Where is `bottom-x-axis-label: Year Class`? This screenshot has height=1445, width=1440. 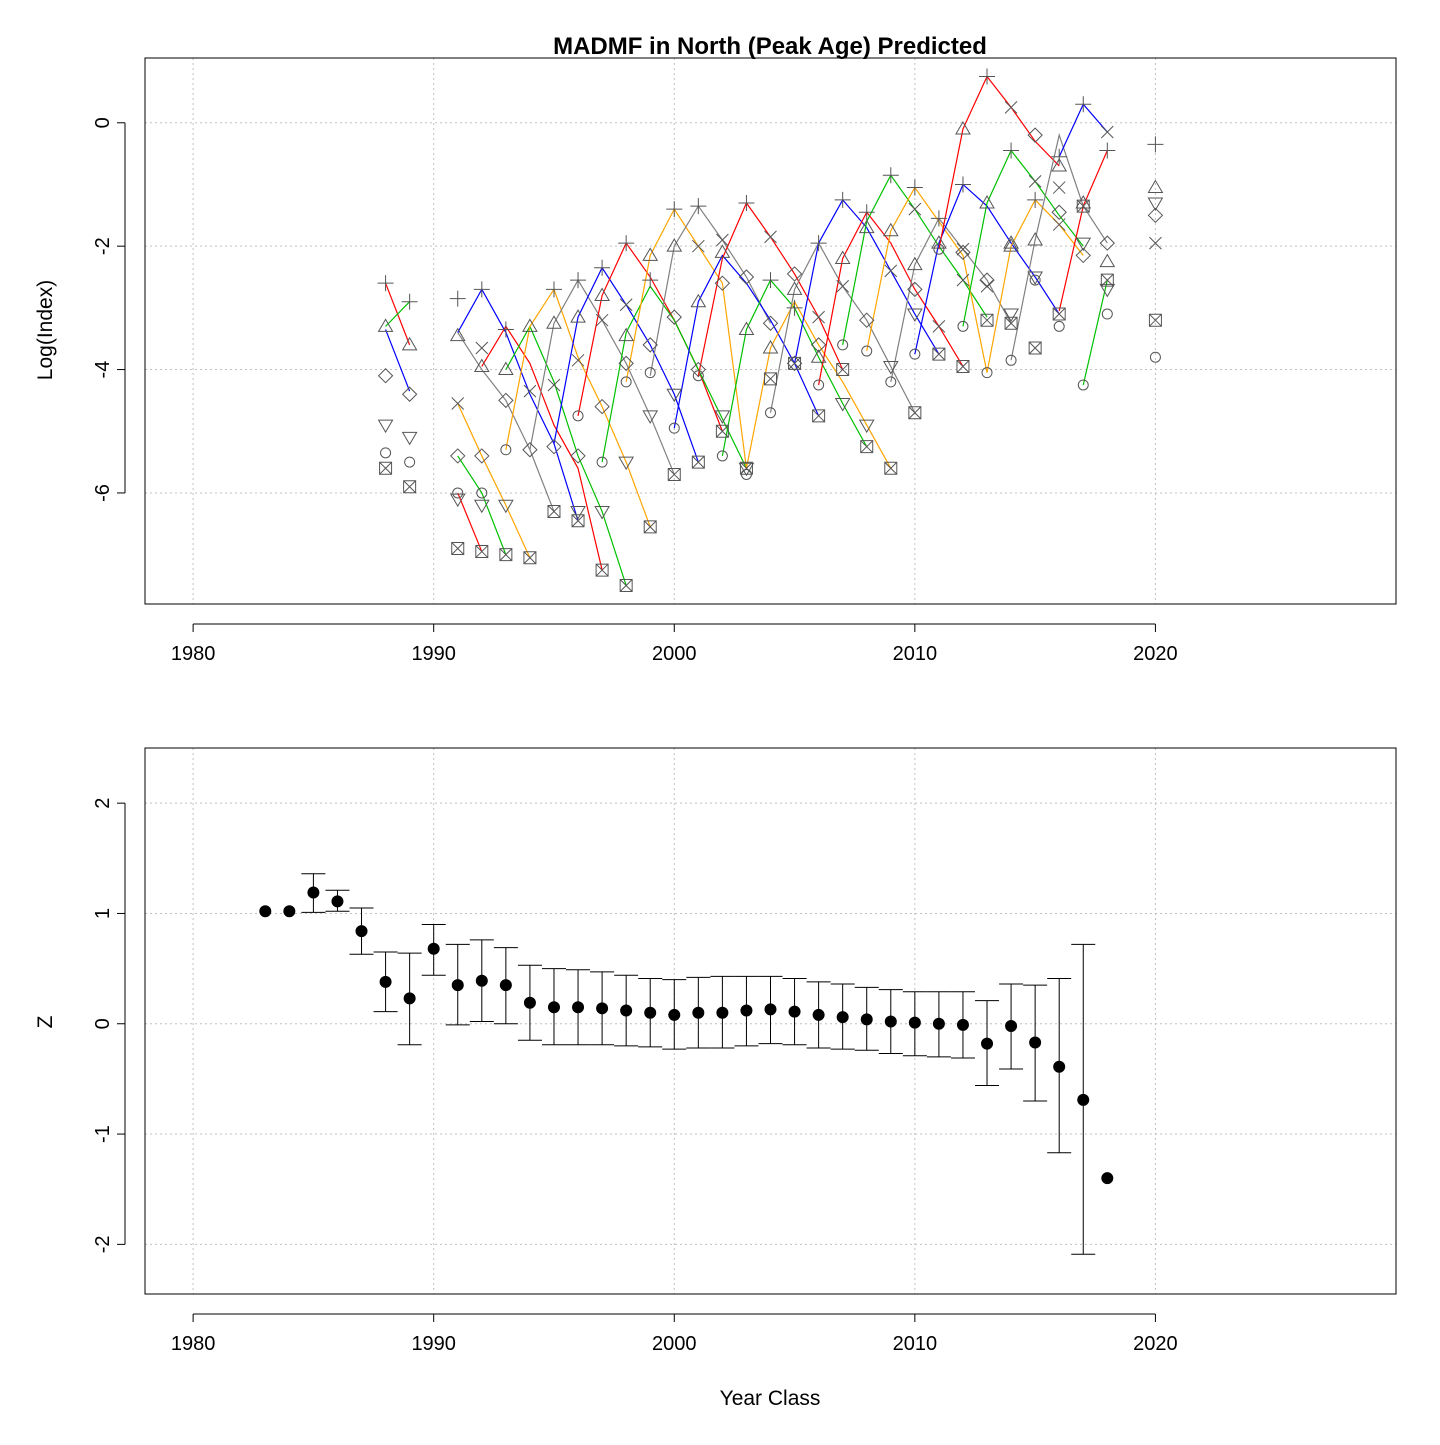 bottom-x-axis-label: Year Class is located at coordinates (770, 1398).